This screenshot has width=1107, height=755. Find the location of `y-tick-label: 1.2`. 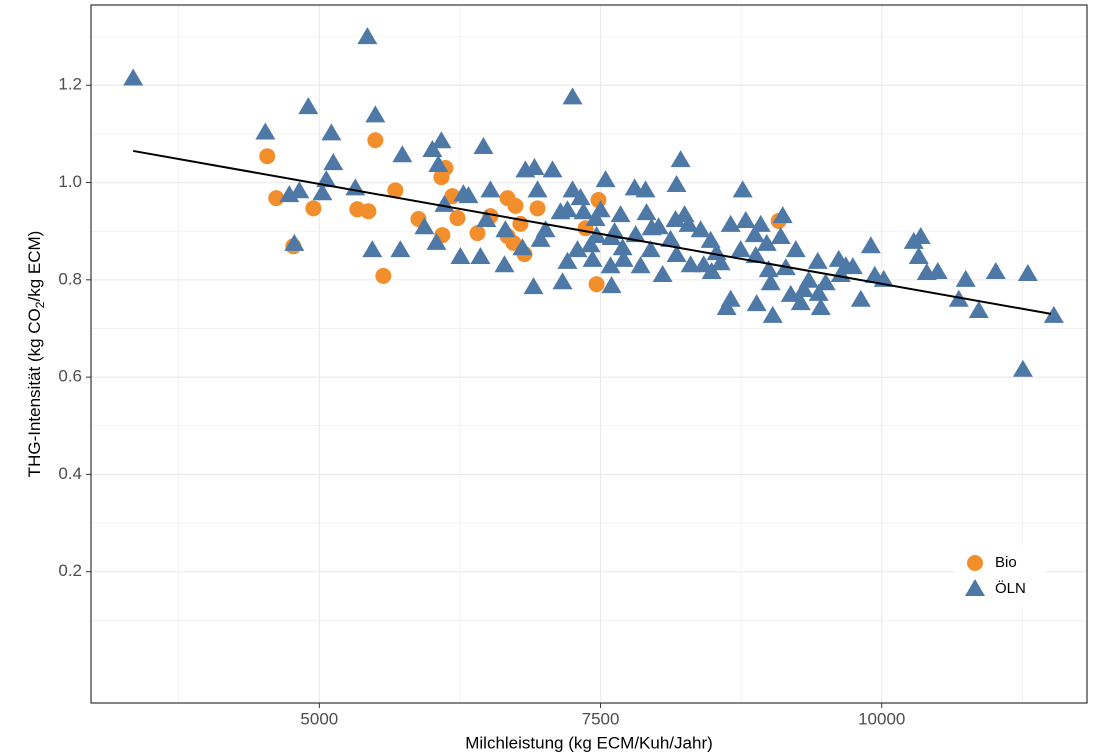

y-tick-label: 1.2 is located at coordinates (70, 84).